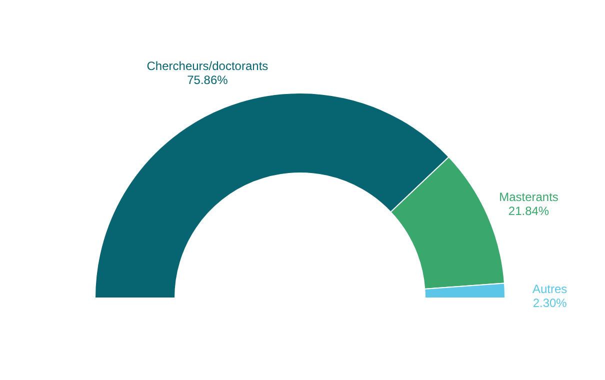  What do you see at coordinates (550, 289) in the screenshot?
I see `slice-label: Autres` at bounding box center [550, 289].